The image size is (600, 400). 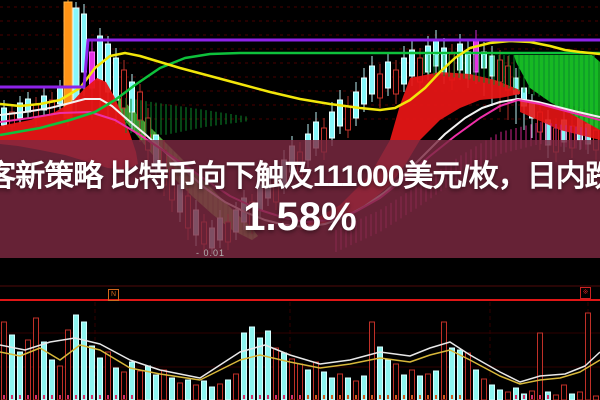 I want to click on headline-line1: 客新策略 比特币向下触及111000美元/枚，日内跌, so click(x=300, y=177).